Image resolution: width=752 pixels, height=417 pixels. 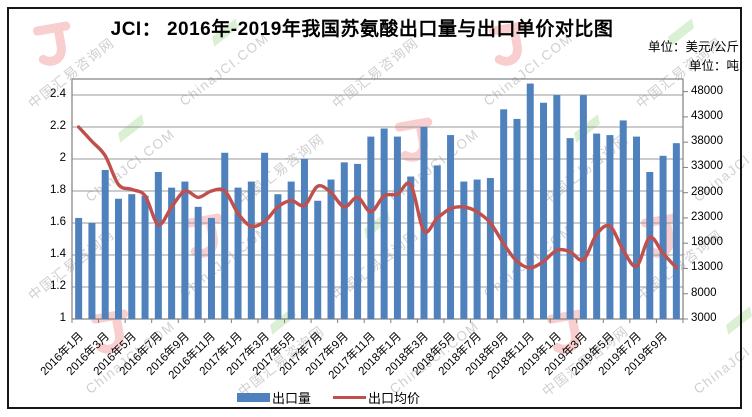 What do you see at coordinates (198, 262) in the screenshot?
I see `bar-2016年10月` at bounding box center [198, 262].